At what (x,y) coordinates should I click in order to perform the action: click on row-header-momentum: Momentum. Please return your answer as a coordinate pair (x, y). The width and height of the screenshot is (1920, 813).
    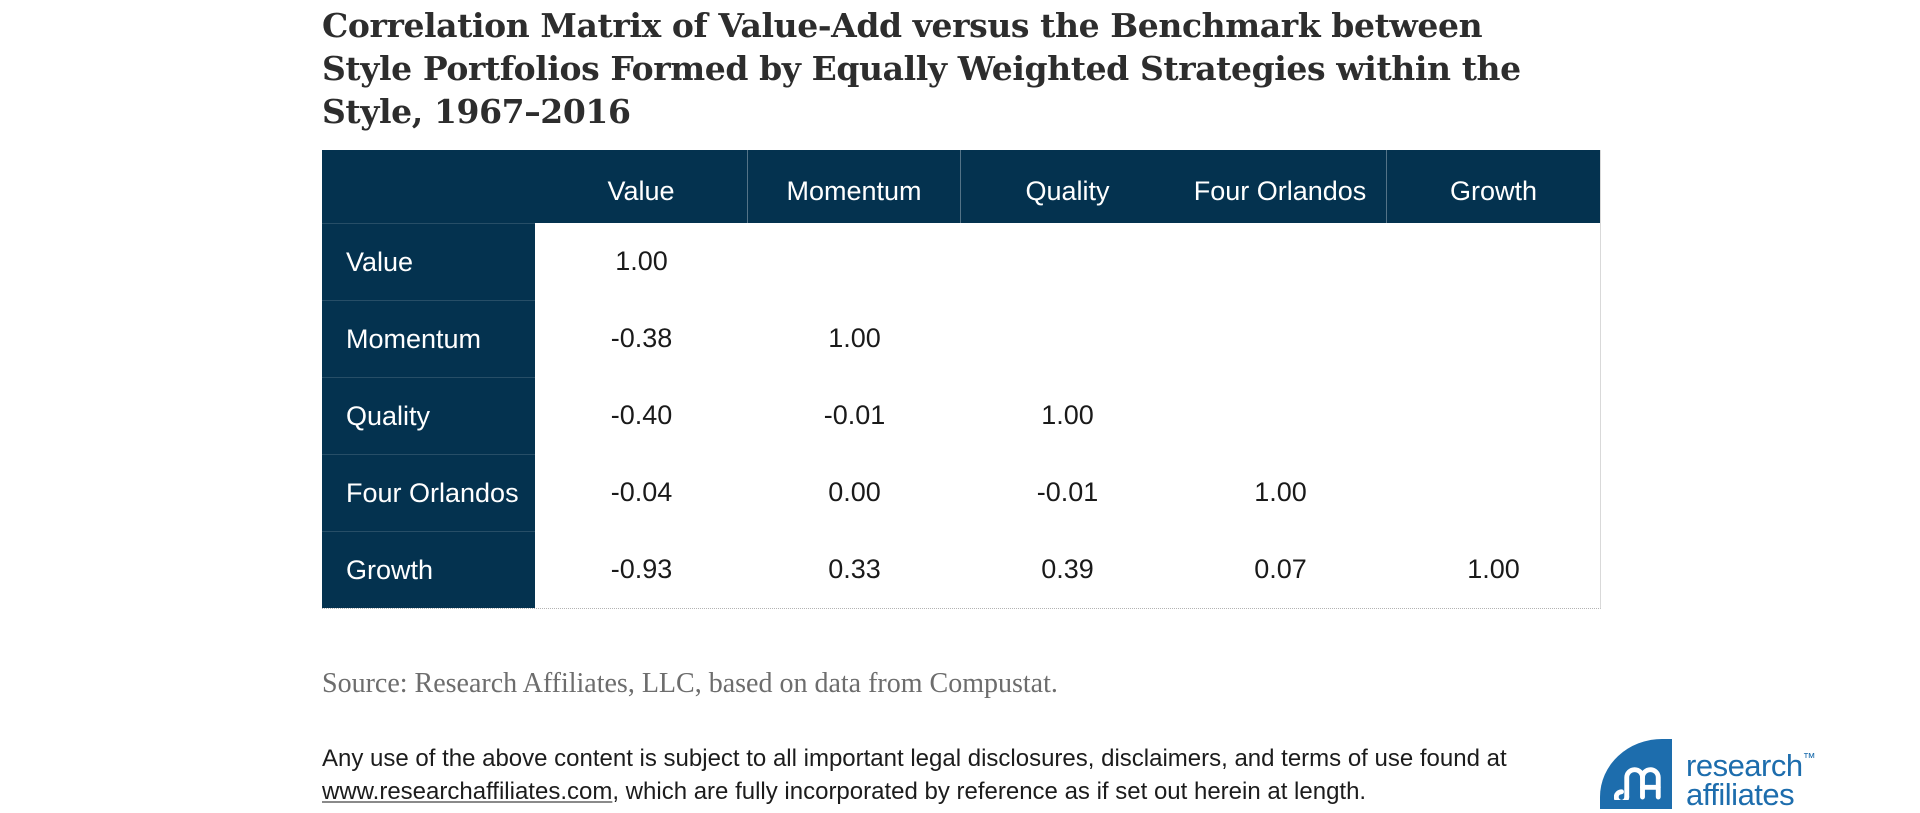
    Looking at the image, I should click on (428, 338).